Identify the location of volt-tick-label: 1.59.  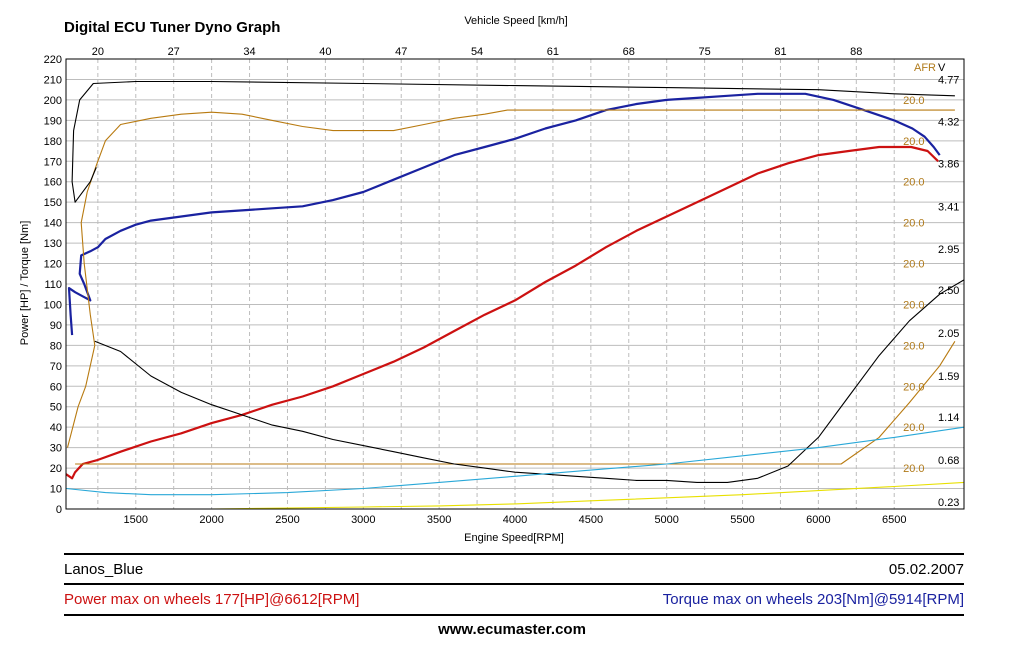
(948, 377).